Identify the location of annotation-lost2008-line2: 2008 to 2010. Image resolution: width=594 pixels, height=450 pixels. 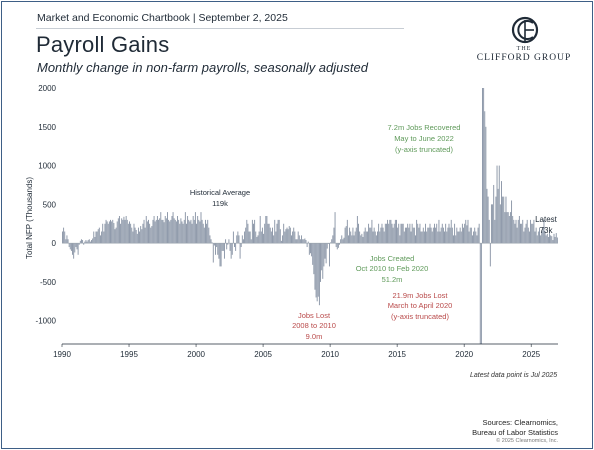
(314, 325).